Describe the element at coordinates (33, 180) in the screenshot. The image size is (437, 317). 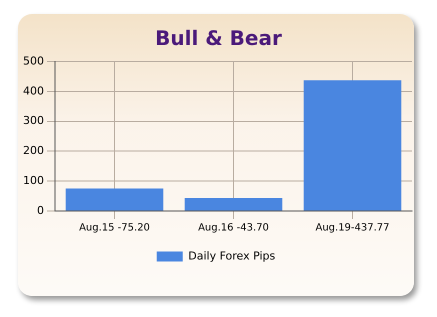
I see `y-tick-label: 100` at that location.